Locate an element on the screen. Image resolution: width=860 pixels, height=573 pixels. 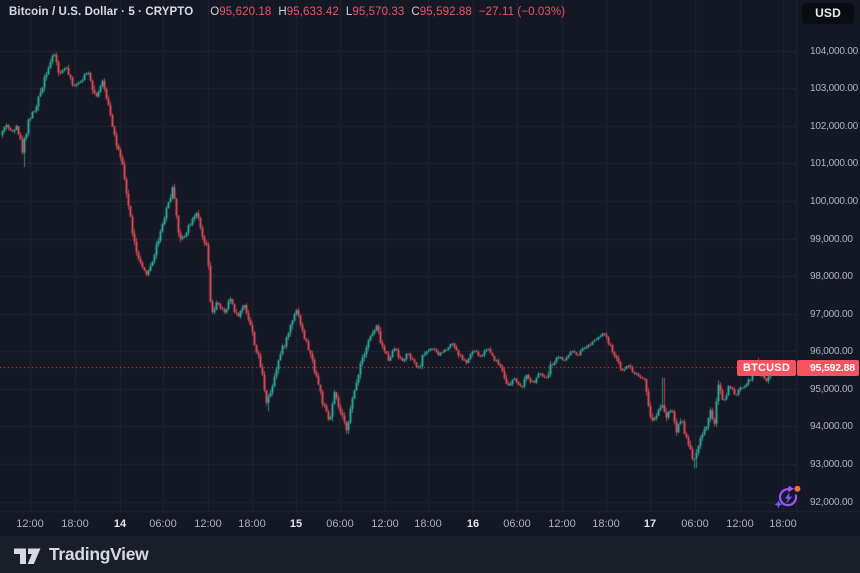
price-tick-label: 92,000.00 is located at coordinates (831, 502).